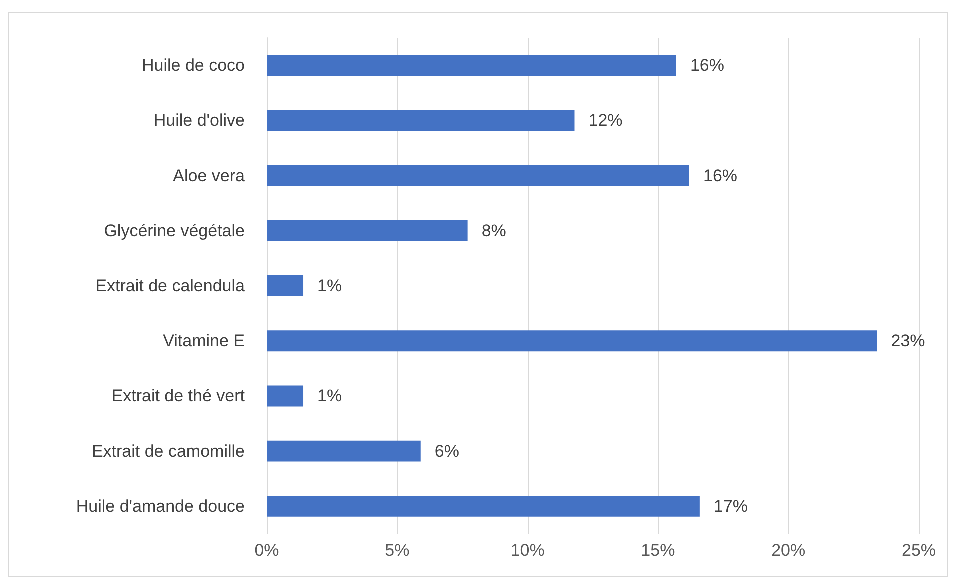 This screenshot has height=583, width=957. What do you see at coordinates (397, 550) in the screenshot?
I see `x-tick-label: 5%` at bounding box center [397, 550].